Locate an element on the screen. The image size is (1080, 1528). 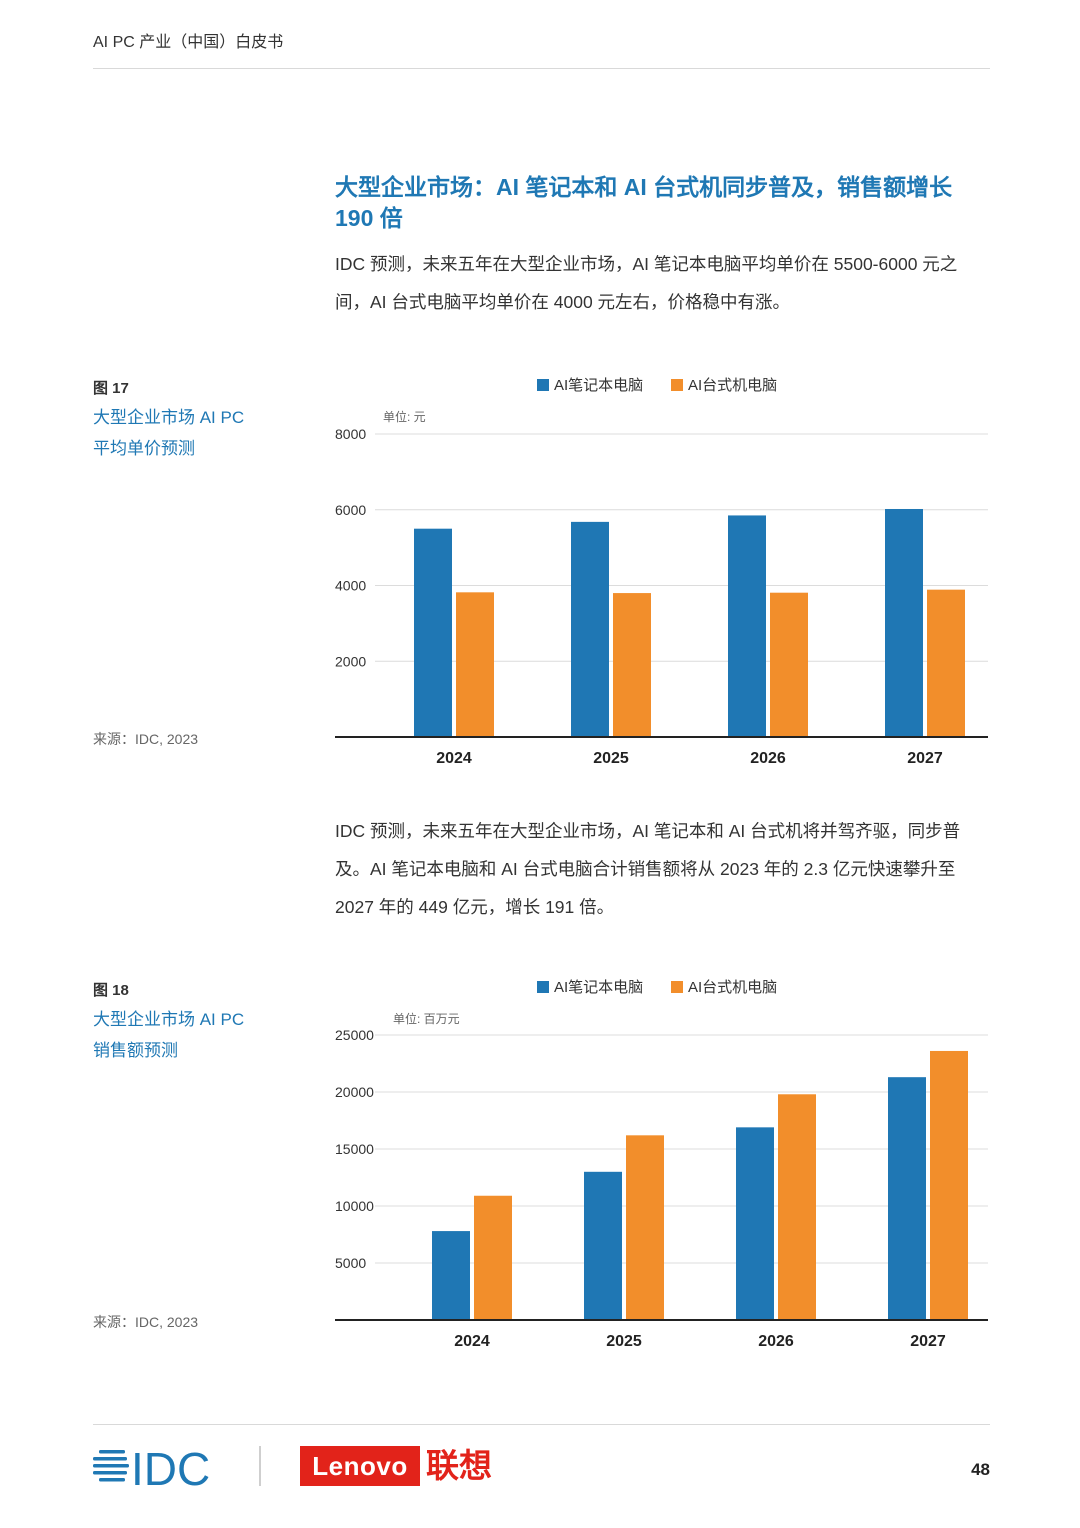
figure-18-title-line2: 销售额预测 is located at coordinates (135, 1050).